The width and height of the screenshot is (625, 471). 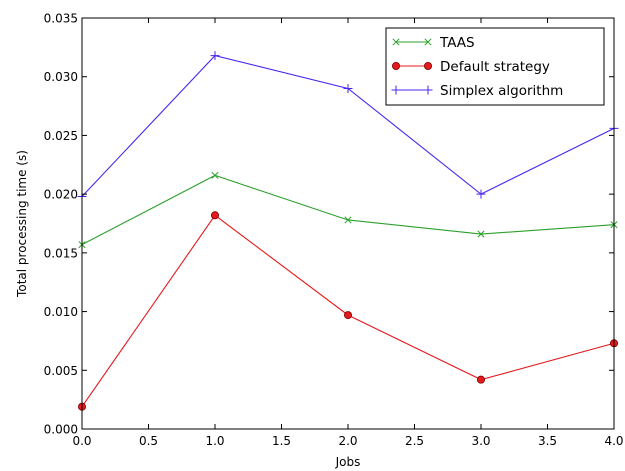 What do you see at coordinates (457, 43) in the screenshot?
I see `legend-label-taas: TAAS` at bounding box center [457, 43].